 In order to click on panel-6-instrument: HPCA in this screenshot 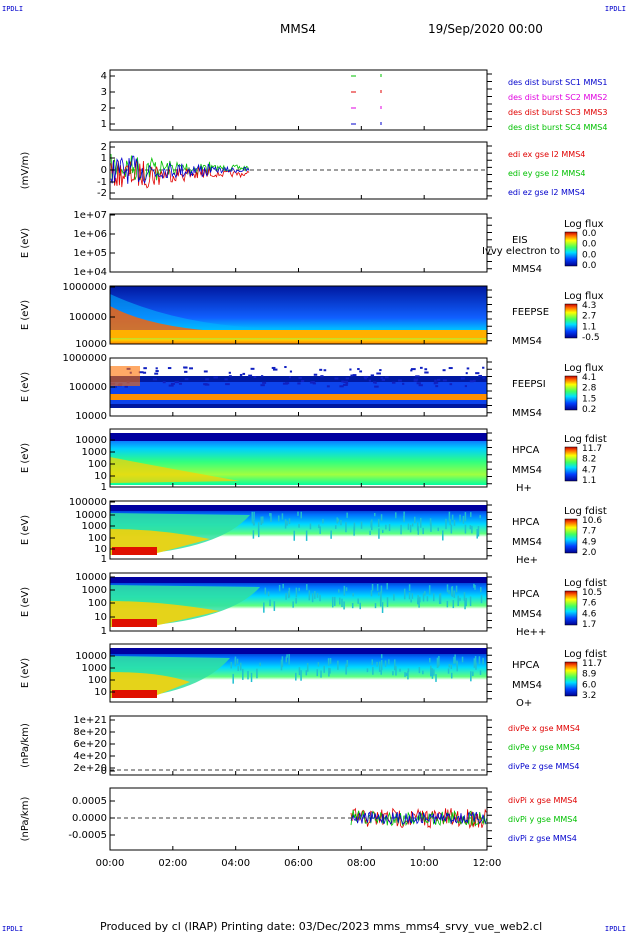, I will do `click(526, 450)`.